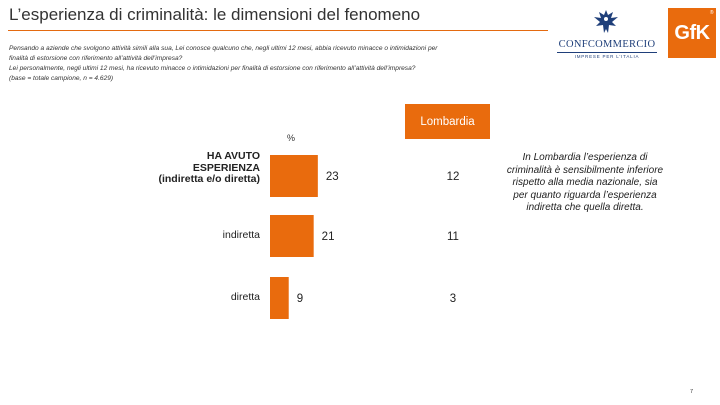 The image size is (720, 405). Describe the element at coordinates (606, 21) in the screenshot. I see `eagle-icon` at that location.